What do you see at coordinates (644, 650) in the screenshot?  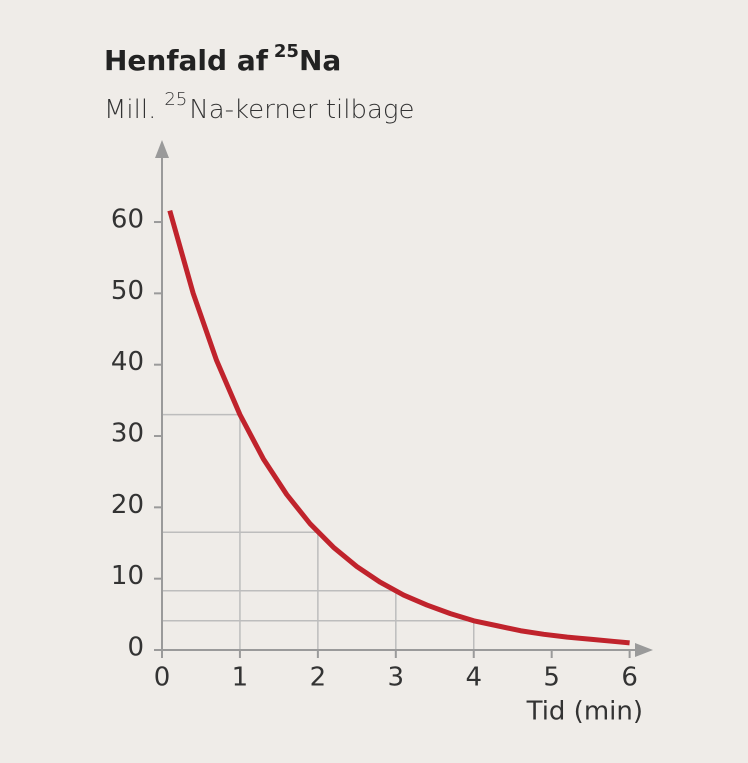 I see `x-axis-arrow` at bounding box center [644, 650].